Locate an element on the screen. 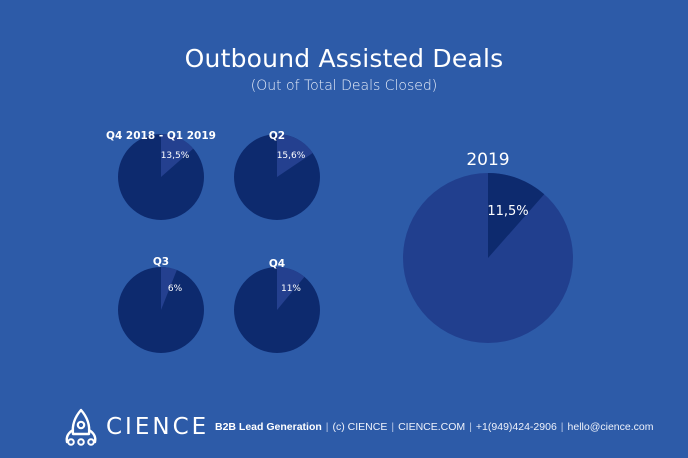 Image resolution: width=688 pixels, height=458 pixels. data-label: 15,6% is located at coordinates (291, 156).